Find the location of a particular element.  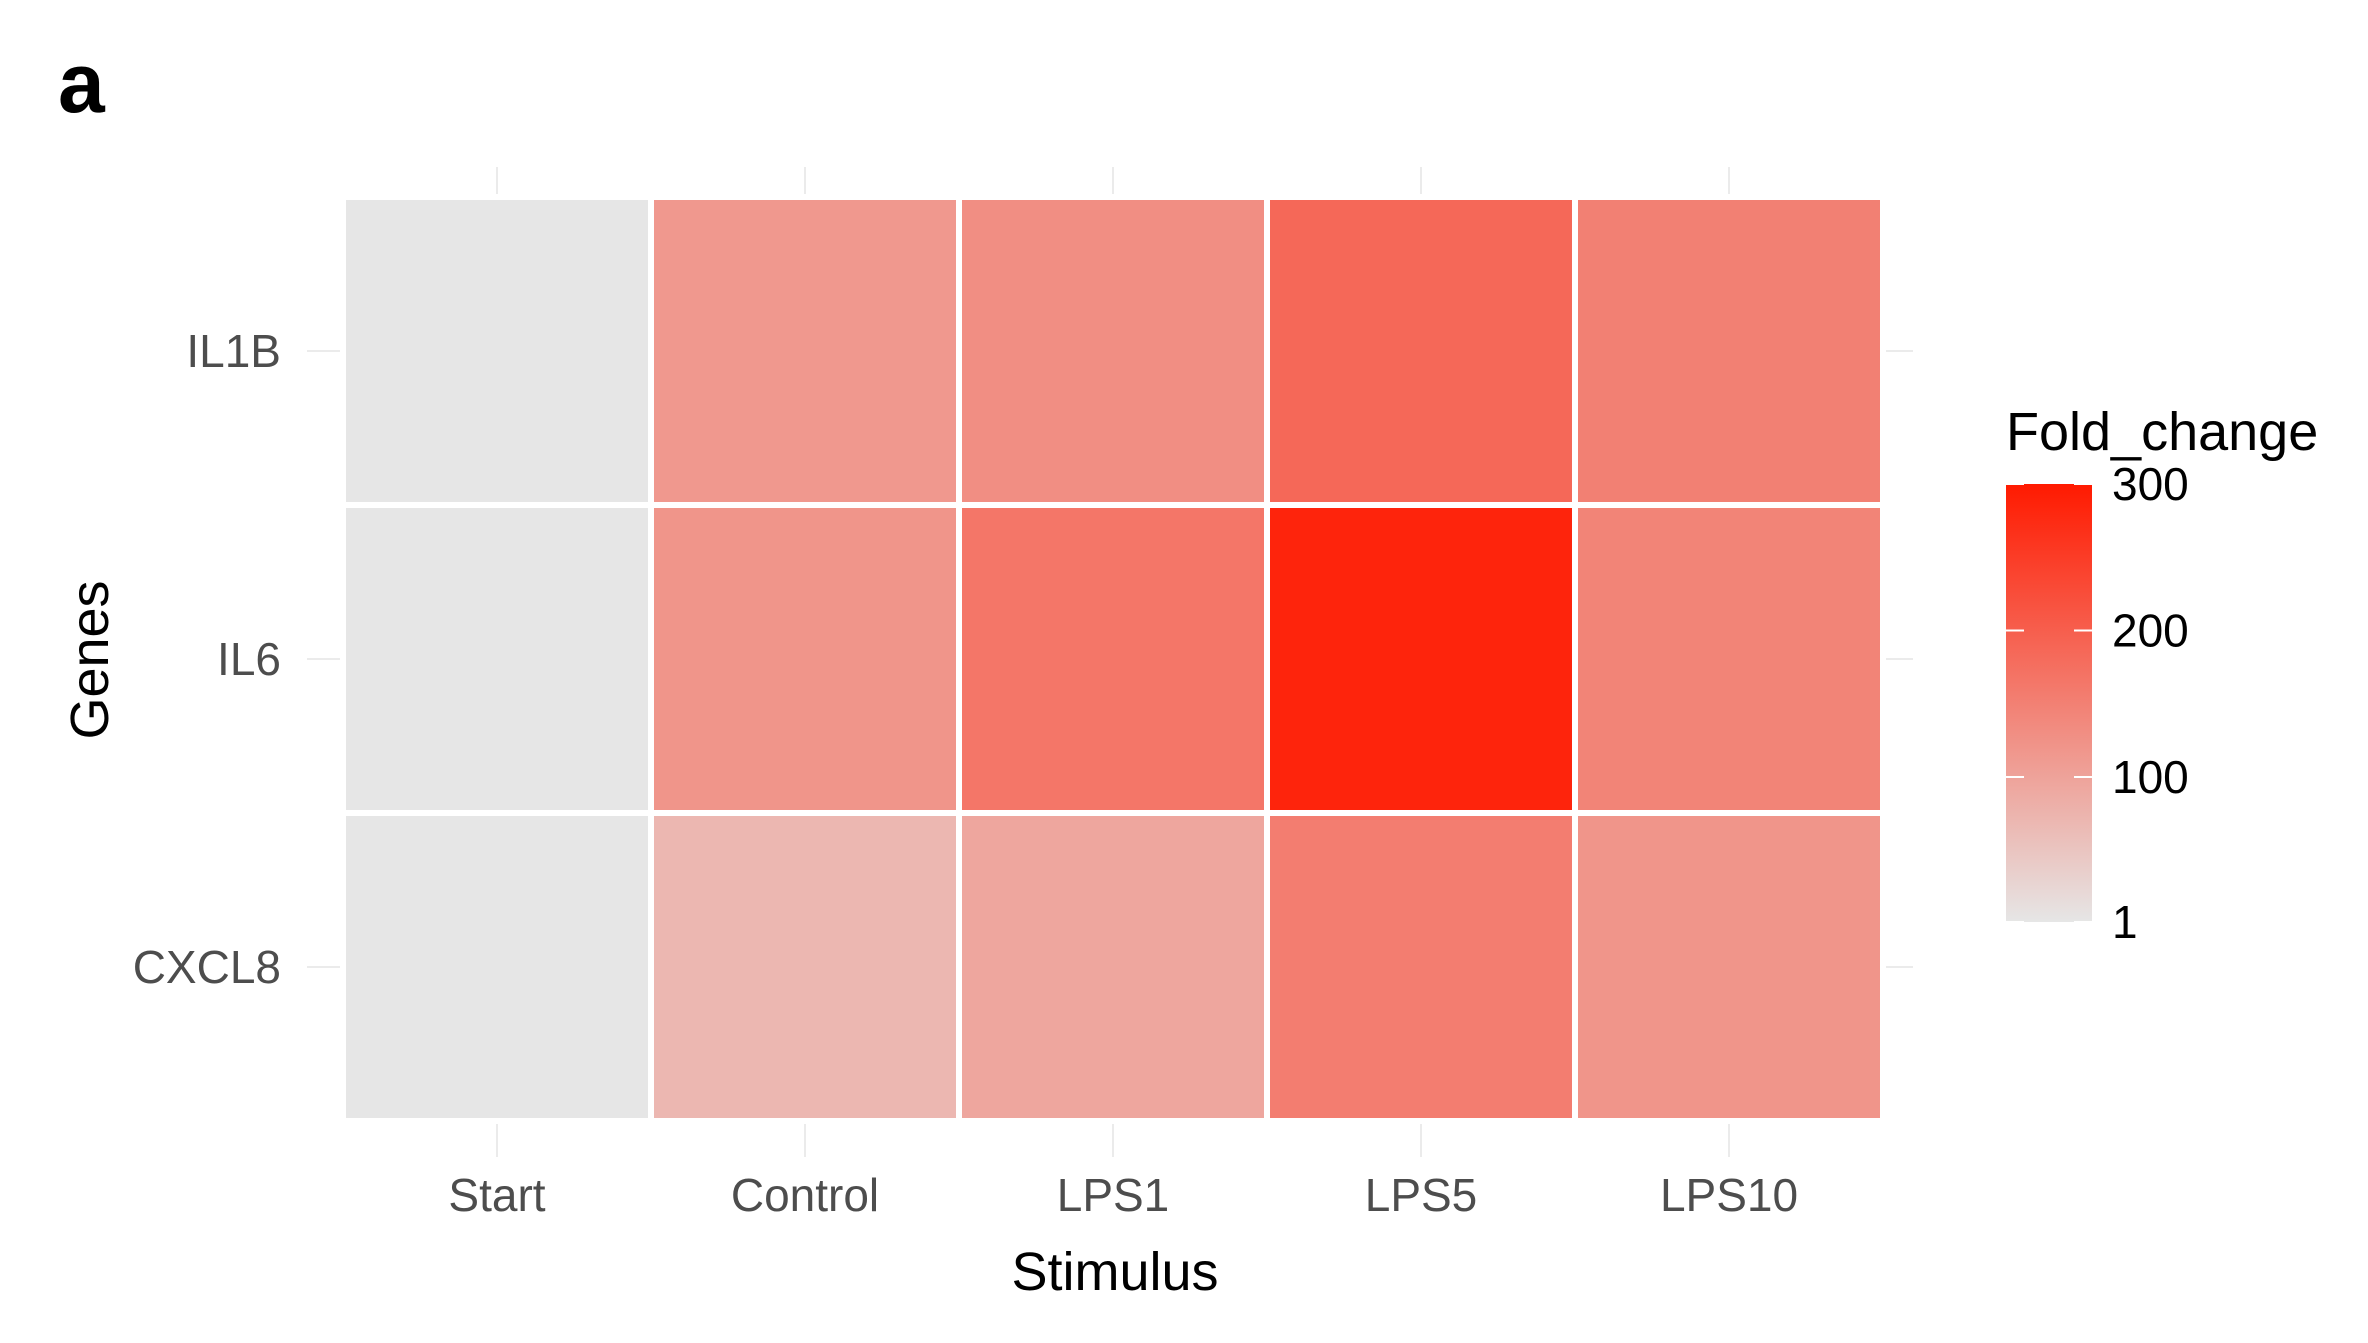

x-tick-label-lps1: LPS1 is located at coordinates (1113, 1195).